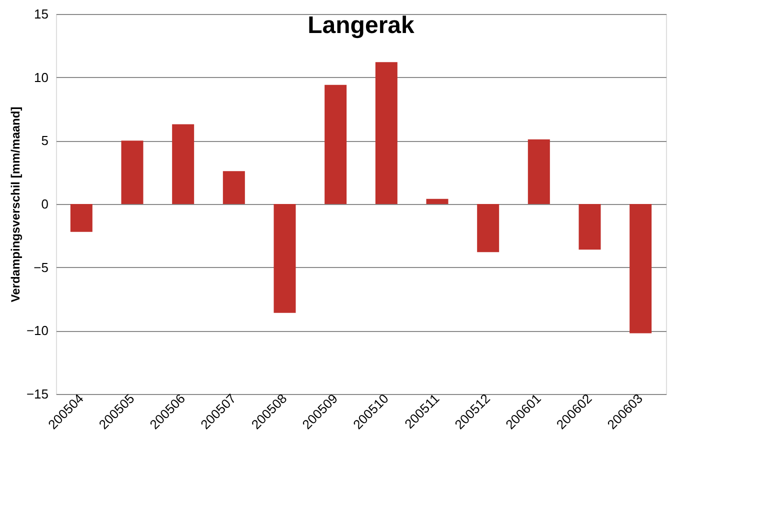 This screenshot has width=758, height=509. I want to click on y-tick-label: −15, so click(37, 394).